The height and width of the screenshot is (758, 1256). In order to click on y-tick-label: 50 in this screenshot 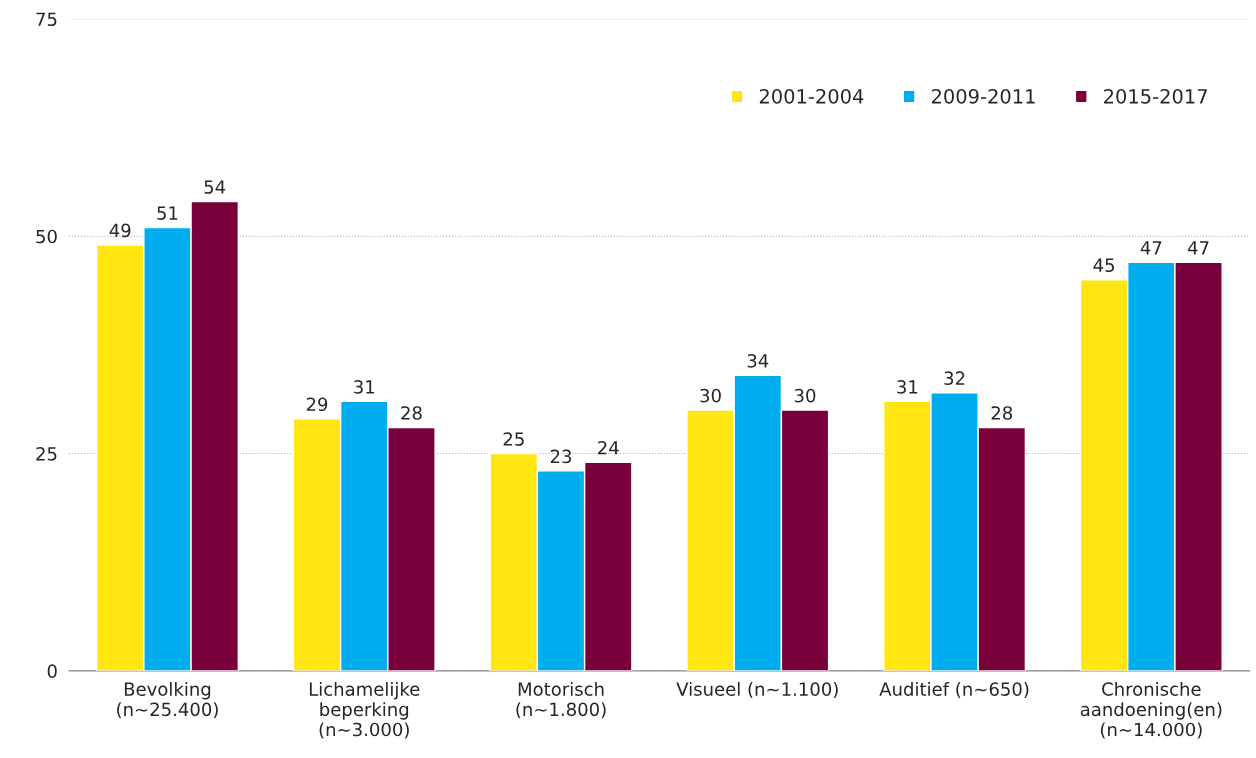, I will do `click(46, 236)`.